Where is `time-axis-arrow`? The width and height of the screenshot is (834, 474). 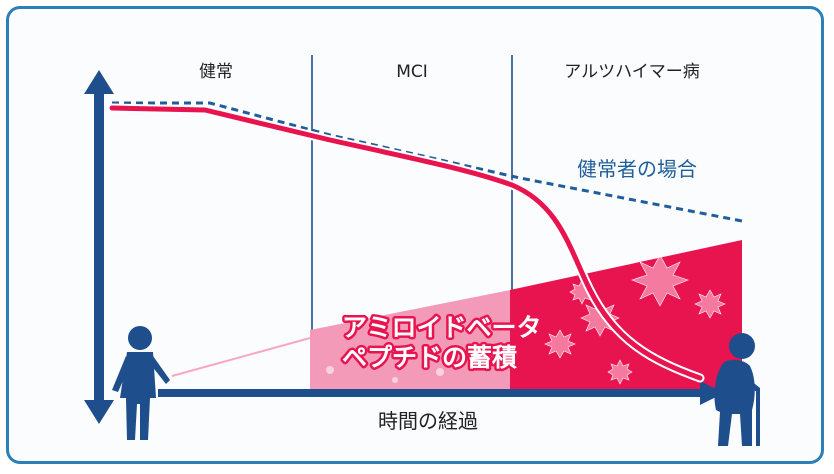 time-axis-arrow is located at coordinates (441, 393).